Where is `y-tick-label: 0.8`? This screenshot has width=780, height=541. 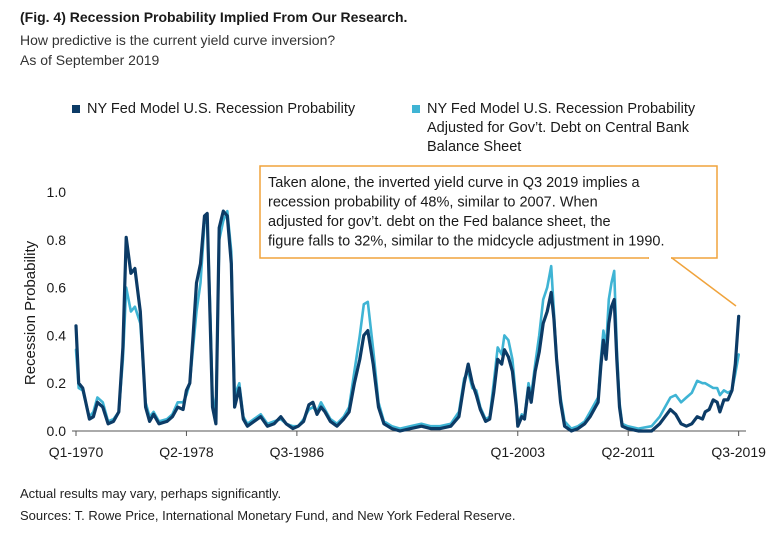 y-tick-label: 0.8 is located at coordinates (57, 240).